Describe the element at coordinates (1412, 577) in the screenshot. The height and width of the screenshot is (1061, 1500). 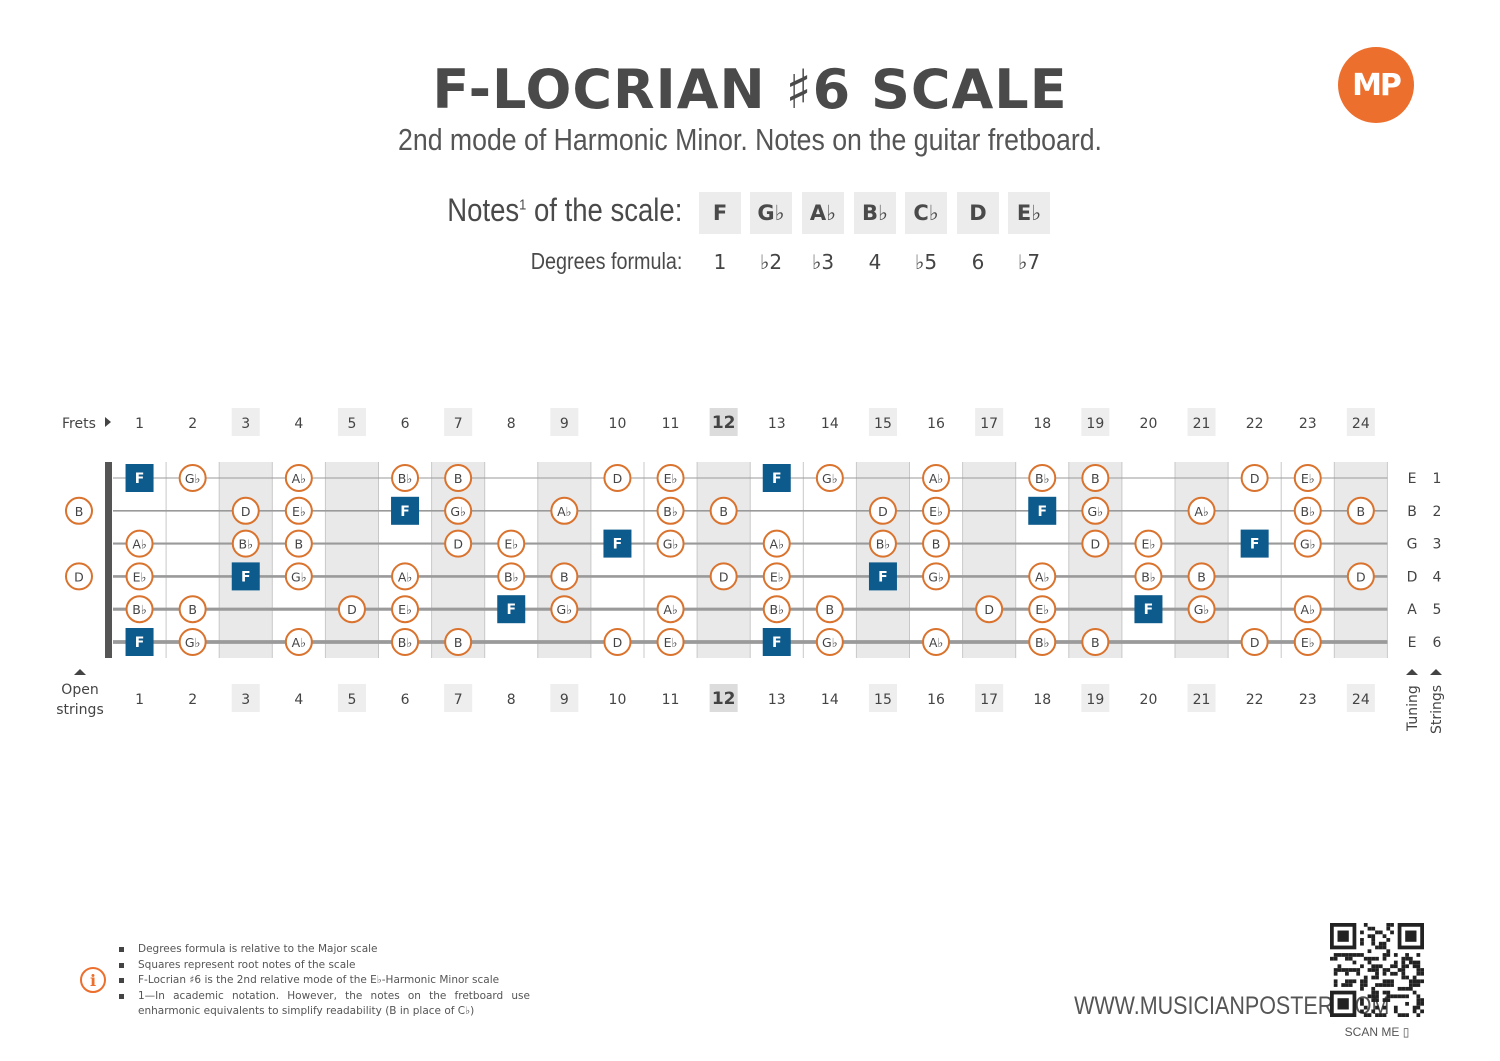
I see `tuning-note: D` at that location.